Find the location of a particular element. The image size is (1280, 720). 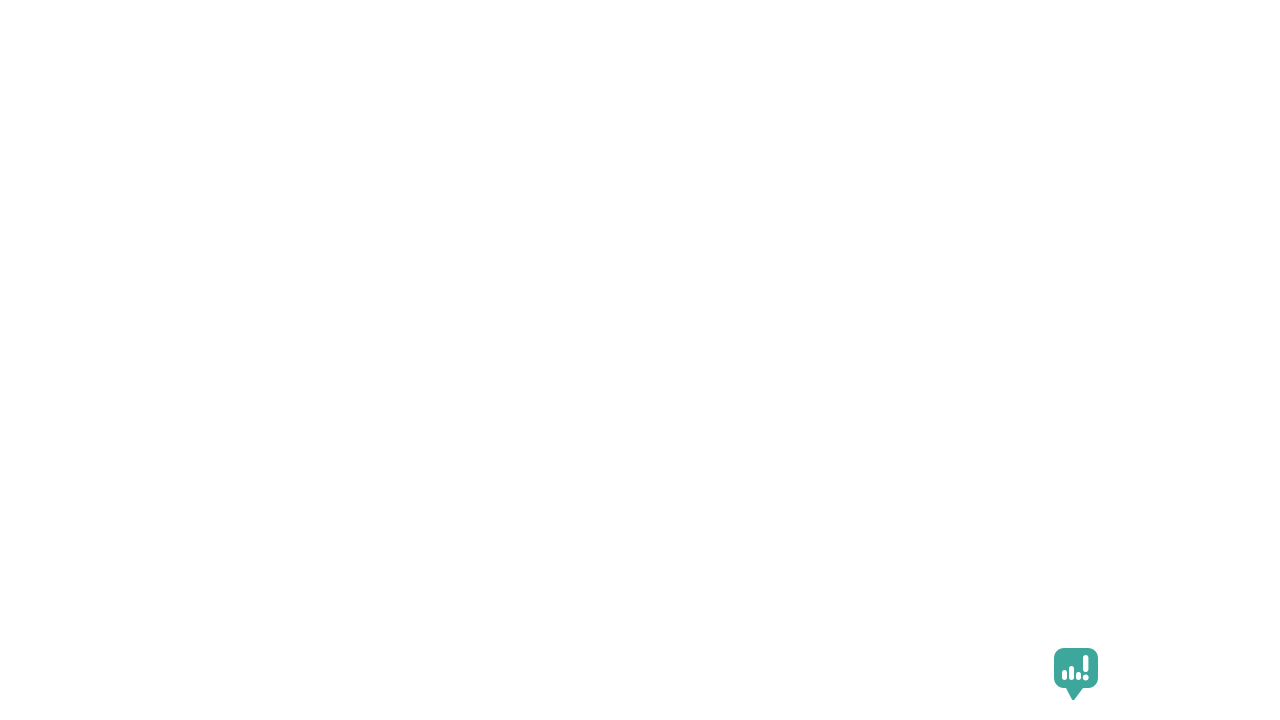

newsworthy-logo is located at coordinates (1080, 674).